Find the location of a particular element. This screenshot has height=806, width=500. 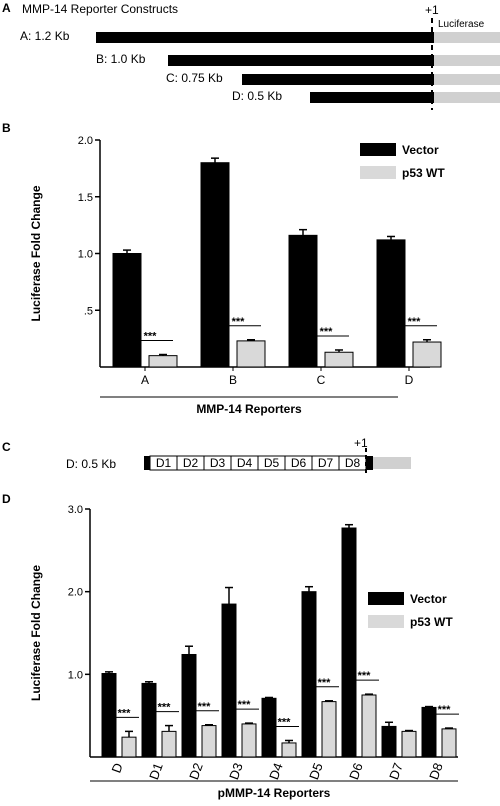

significance-marker-d2: *** is located at coordinates (205, 707).